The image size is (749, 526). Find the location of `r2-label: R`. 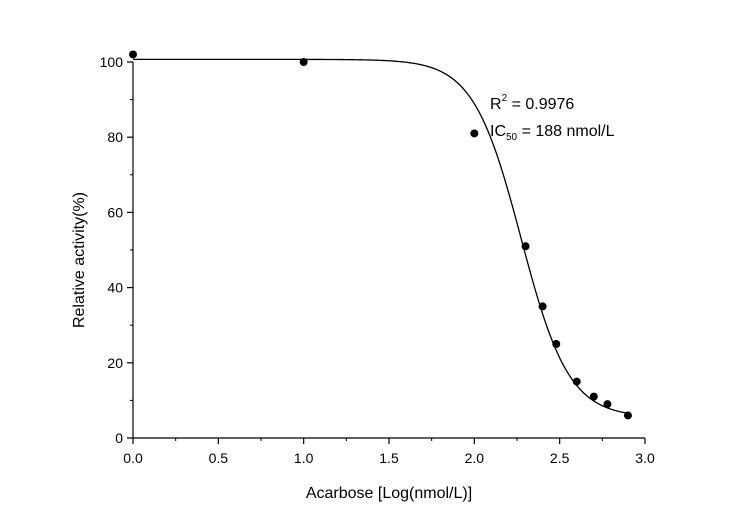

r2-label: R is located at coordinates (496, 104).